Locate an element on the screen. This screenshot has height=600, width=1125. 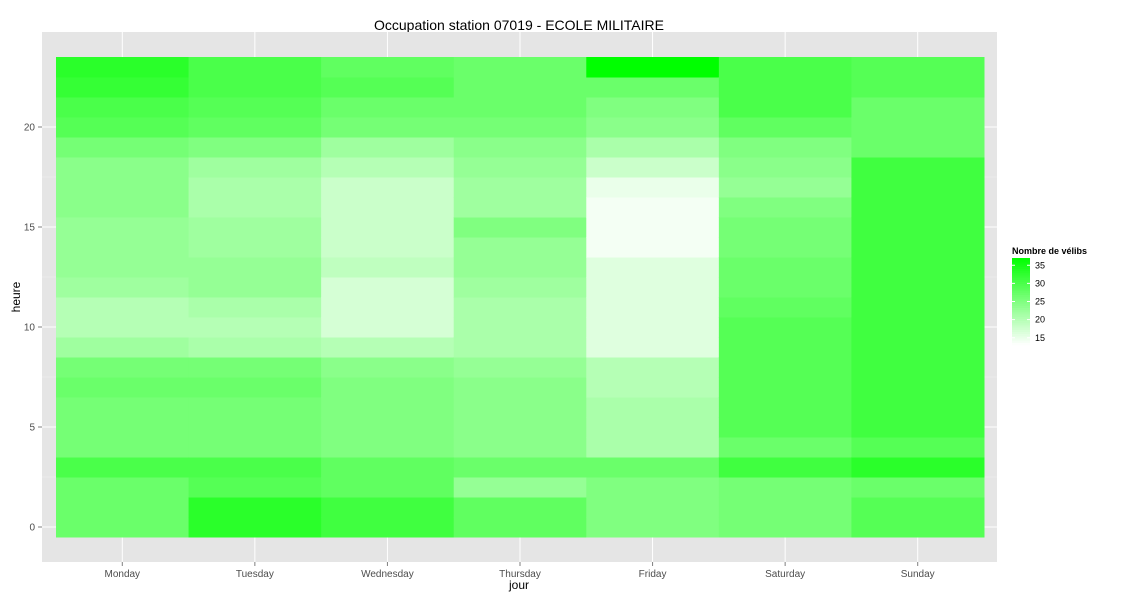
y-tick-label: 0 is located at coordinates (32, 528).